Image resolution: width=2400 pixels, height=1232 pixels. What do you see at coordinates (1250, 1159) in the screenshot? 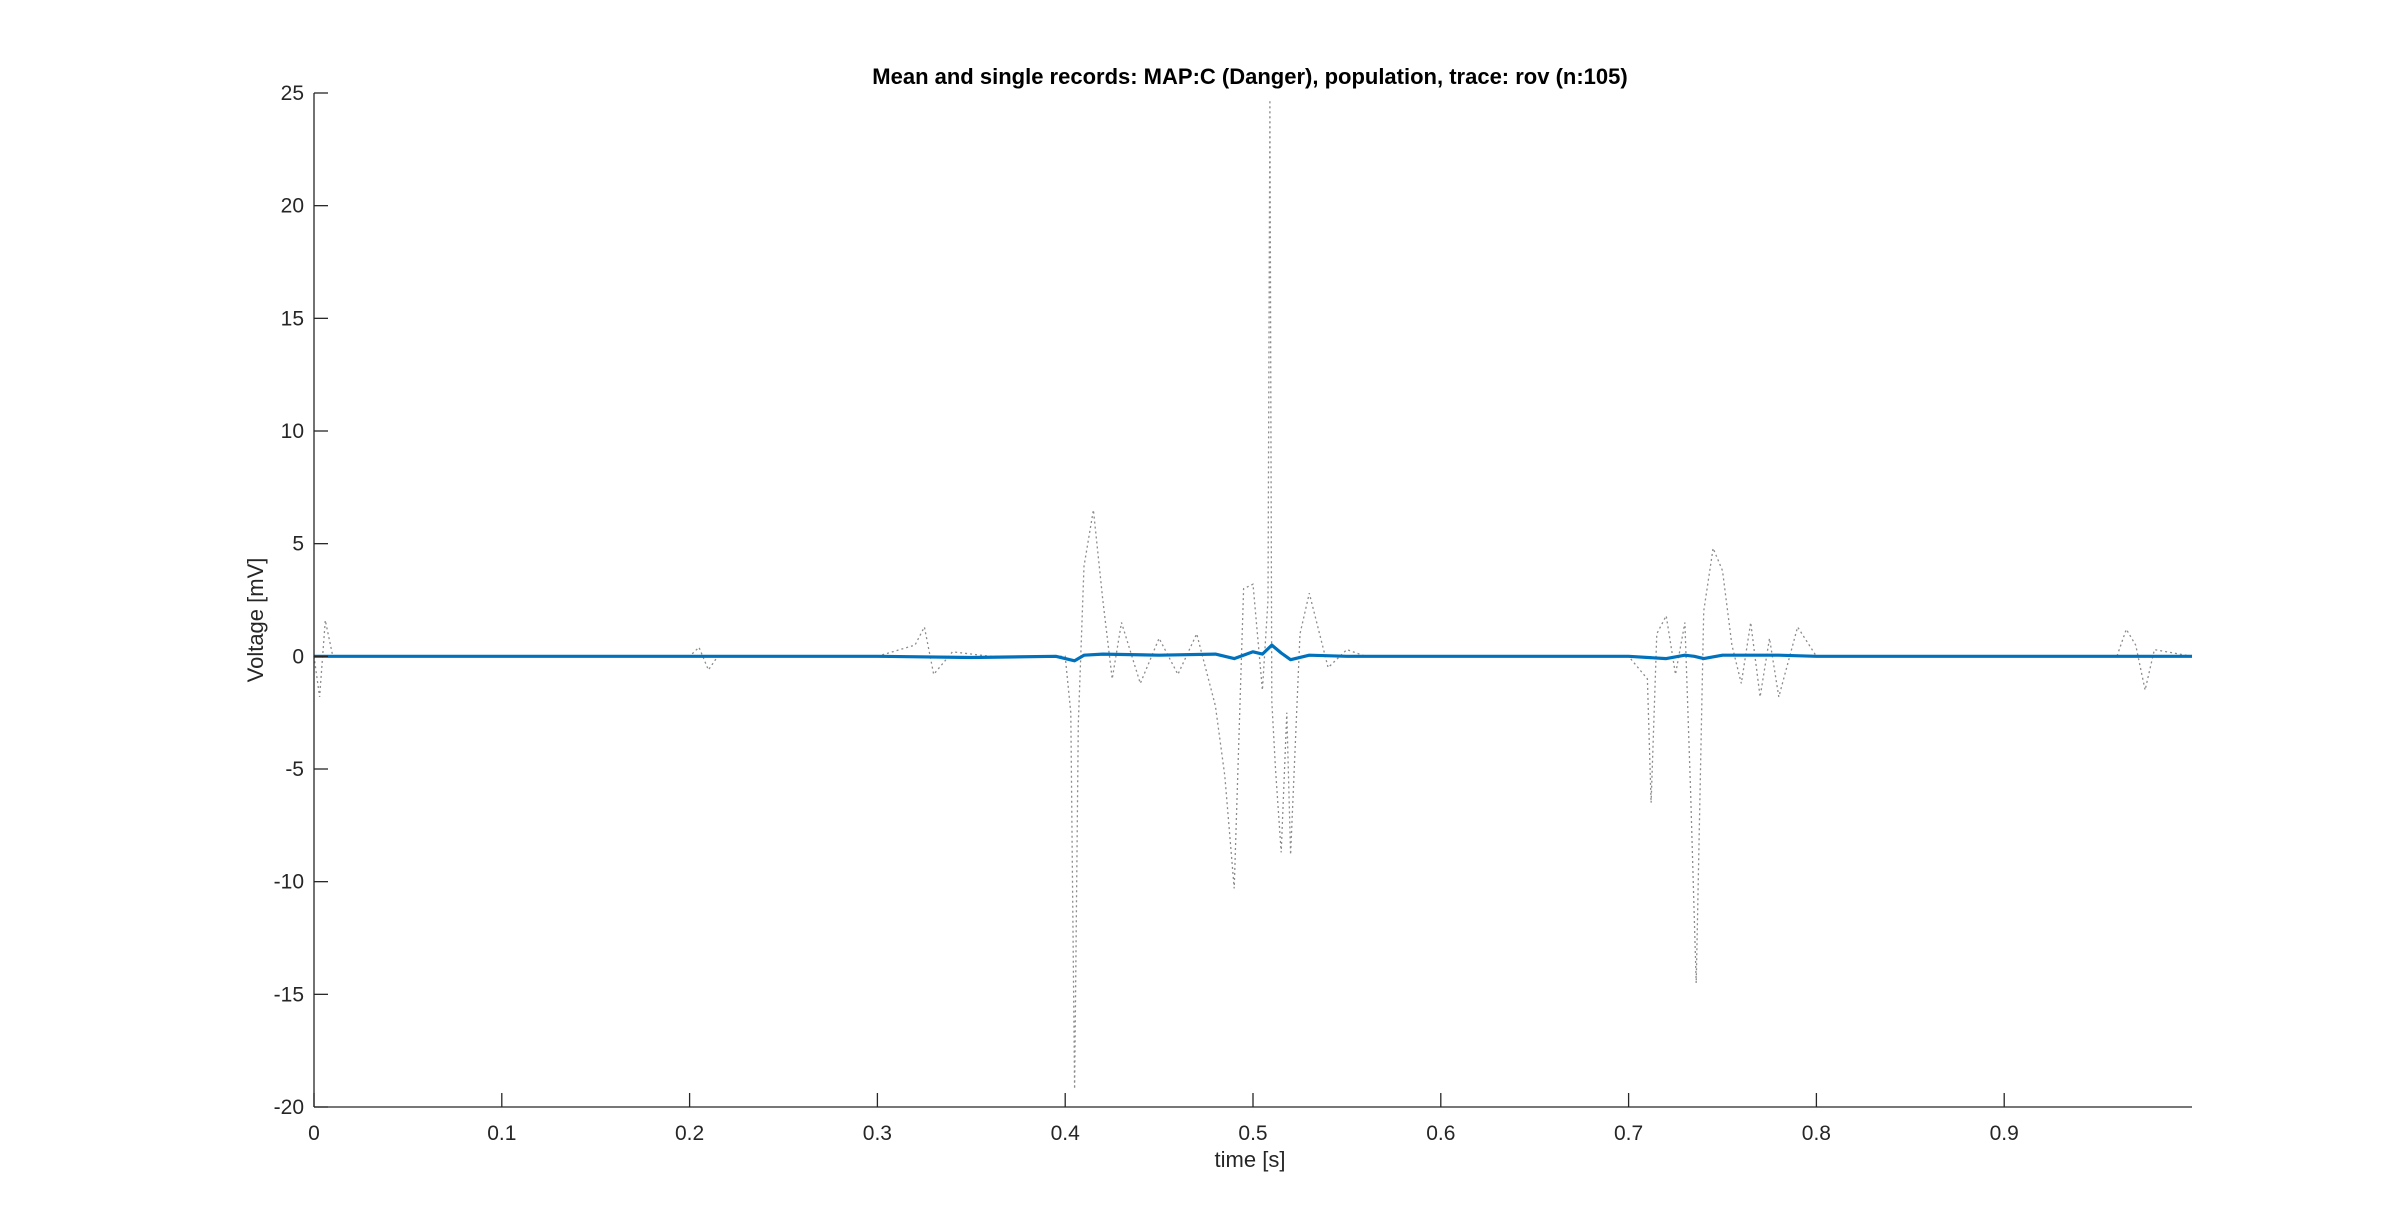
I see `x-axis-label: time [s]` at bounding box center [1250, 1159].